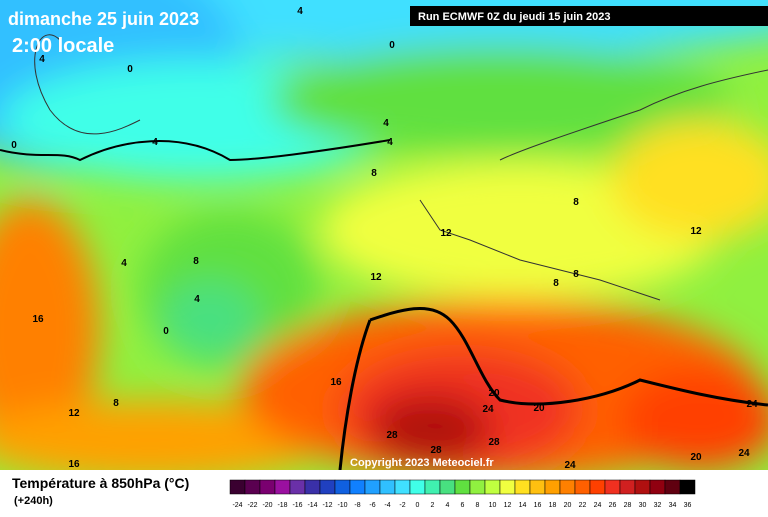 The width and height of the screenshot is (768, 517). Describe the element at coordinates (583, 505) in the screenshot. I see `scale-tick-label: 22` at that location.